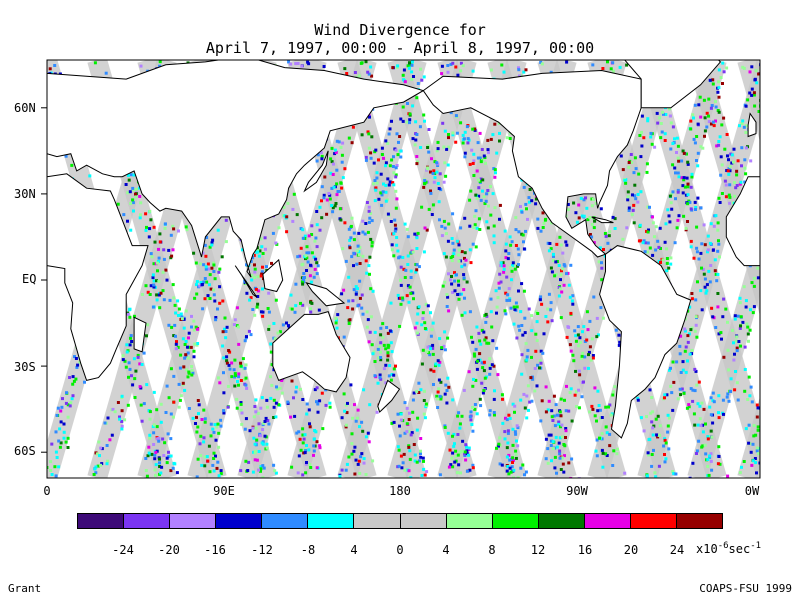  What do you see at coordinates (25, 588) in the screenshot?
I see `footer-author: Grant` at bounding box center [25, 588].